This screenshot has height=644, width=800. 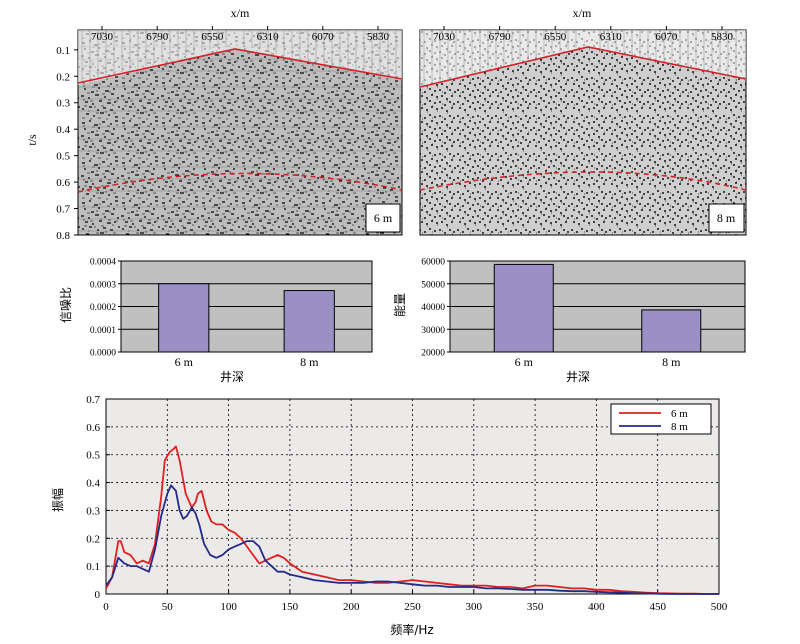 I want to click on spectrum-y-tick-label: 0.3, so click(x=93, y=511).